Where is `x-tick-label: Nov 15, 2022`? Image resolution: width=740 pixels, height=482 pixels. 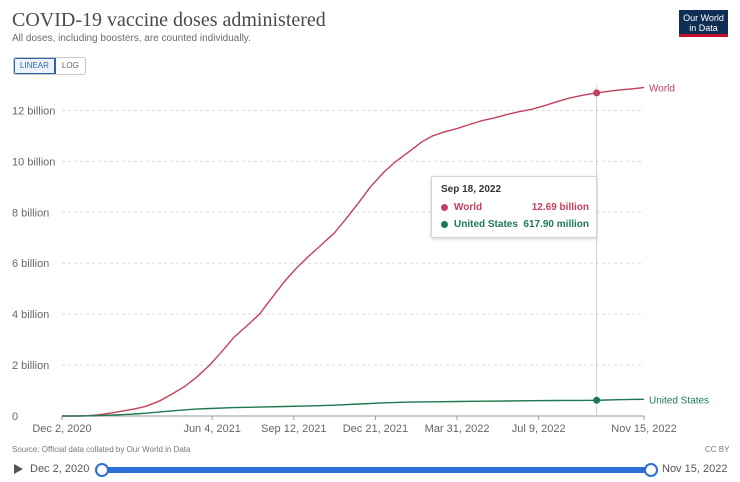 x-tick-label: Nov 15, 2022 is located at coordinates (643, 429).